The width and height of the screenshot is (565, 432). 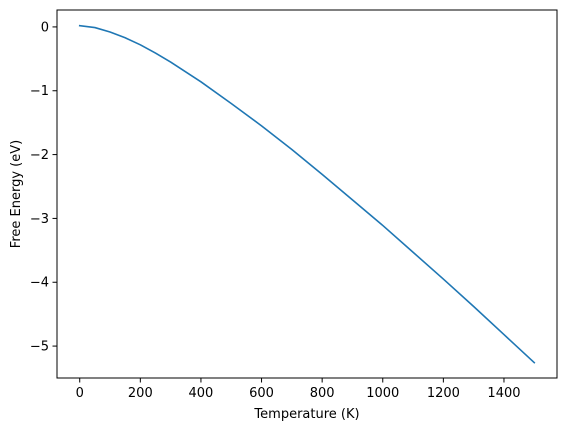 What do you see at coordinates (261, 393) in the screenshot?
I see `x-tick-label: 600` at bounding box center [261, 393].